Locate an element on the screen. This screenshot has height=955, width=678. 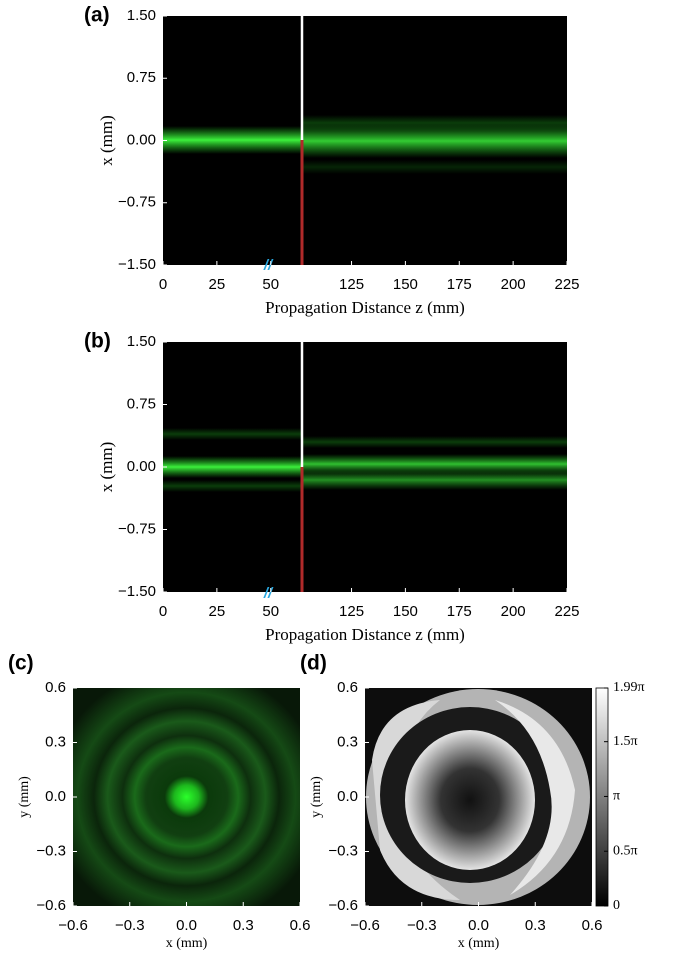
colorbar-tick-label: 1.99π is located at coordinates (629, 687).